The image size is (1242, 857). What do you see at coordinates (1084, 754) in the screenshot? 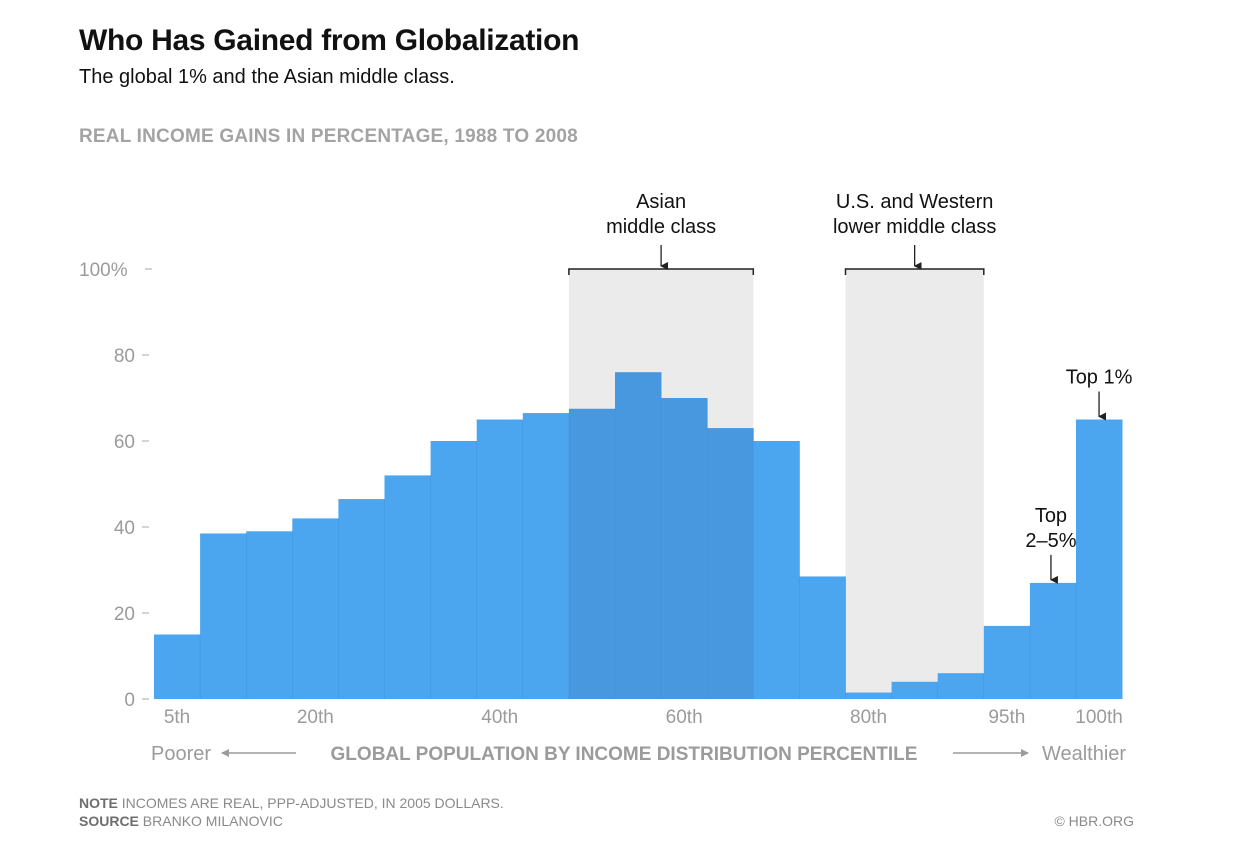
I see `x-axis-right-label: Wealthier` at bounding box center [1084, 754].